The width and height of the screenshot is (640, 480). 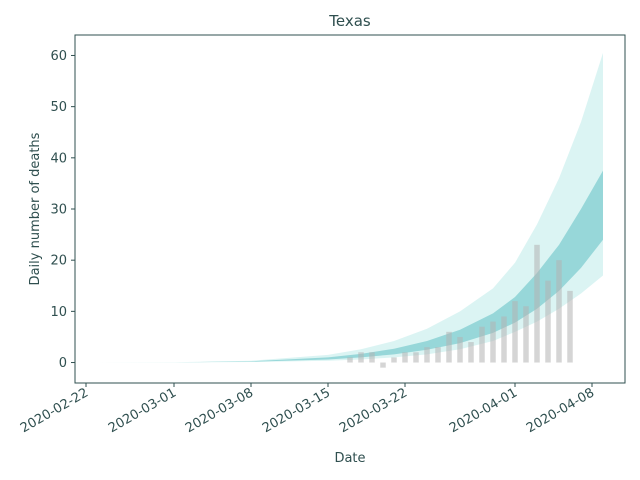 What do you see at coordinates (460, 306) in the screenshot?
I see `observed-deaths-bars` at bounding box center [460, 306].